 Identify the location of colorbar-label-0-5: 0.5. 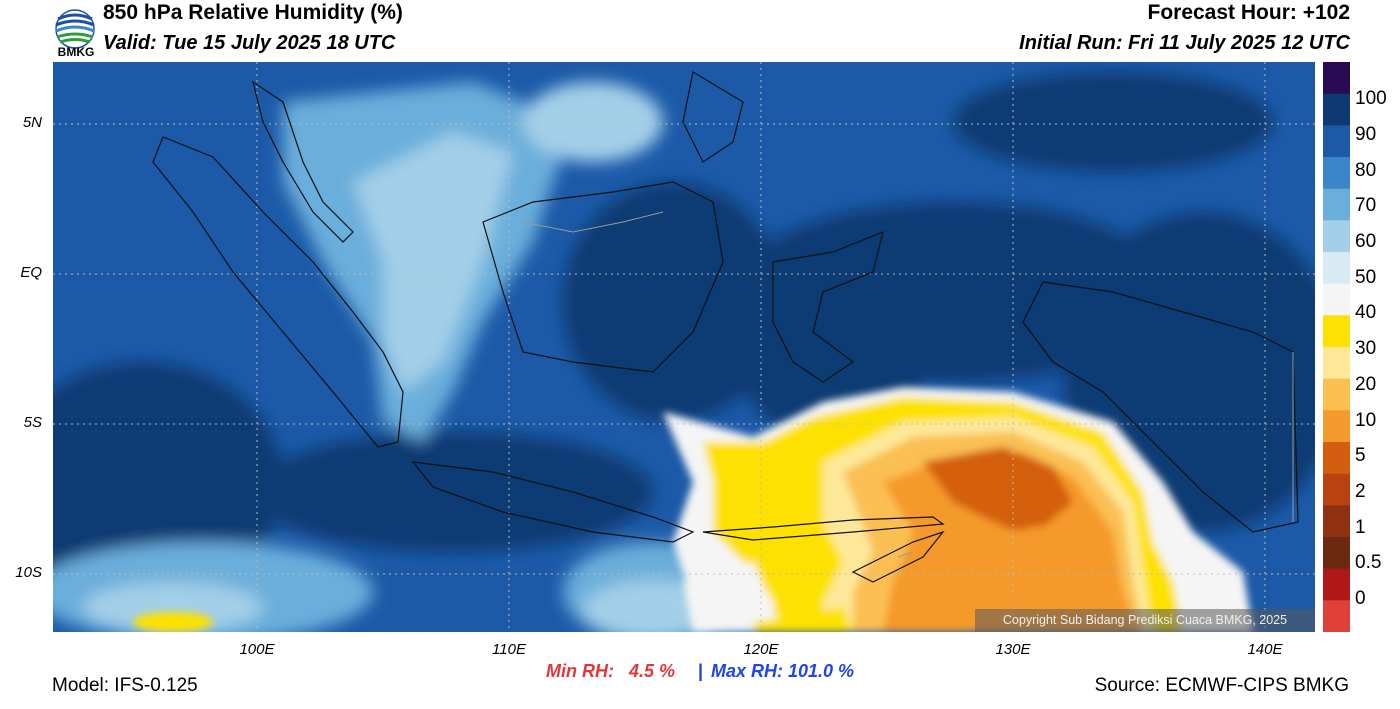
(1368, 562).